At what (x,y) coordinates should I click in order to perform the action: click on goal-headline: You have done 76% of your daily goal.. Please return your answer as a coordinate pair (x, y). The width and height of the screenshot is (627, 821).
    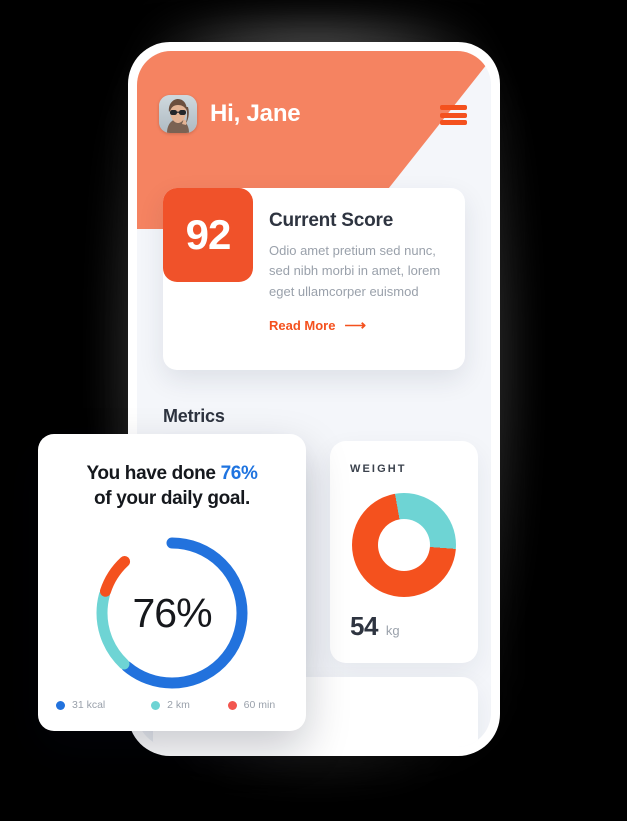
    Looking at the image, I should click on (172, 486).